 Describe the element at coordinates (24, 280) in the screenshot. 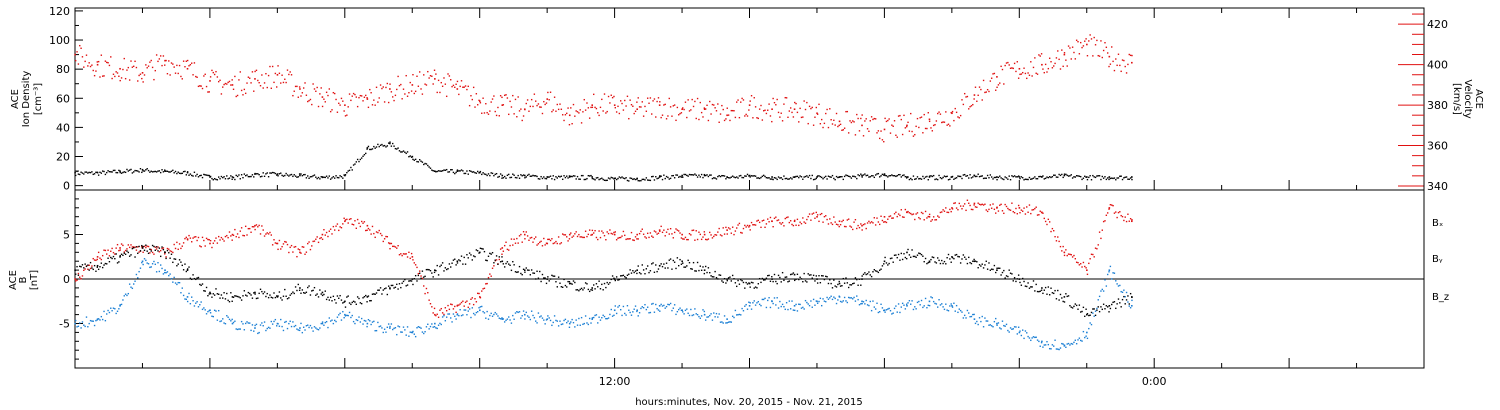

I see `b-axis-label: ACE B [nT]` at that location.